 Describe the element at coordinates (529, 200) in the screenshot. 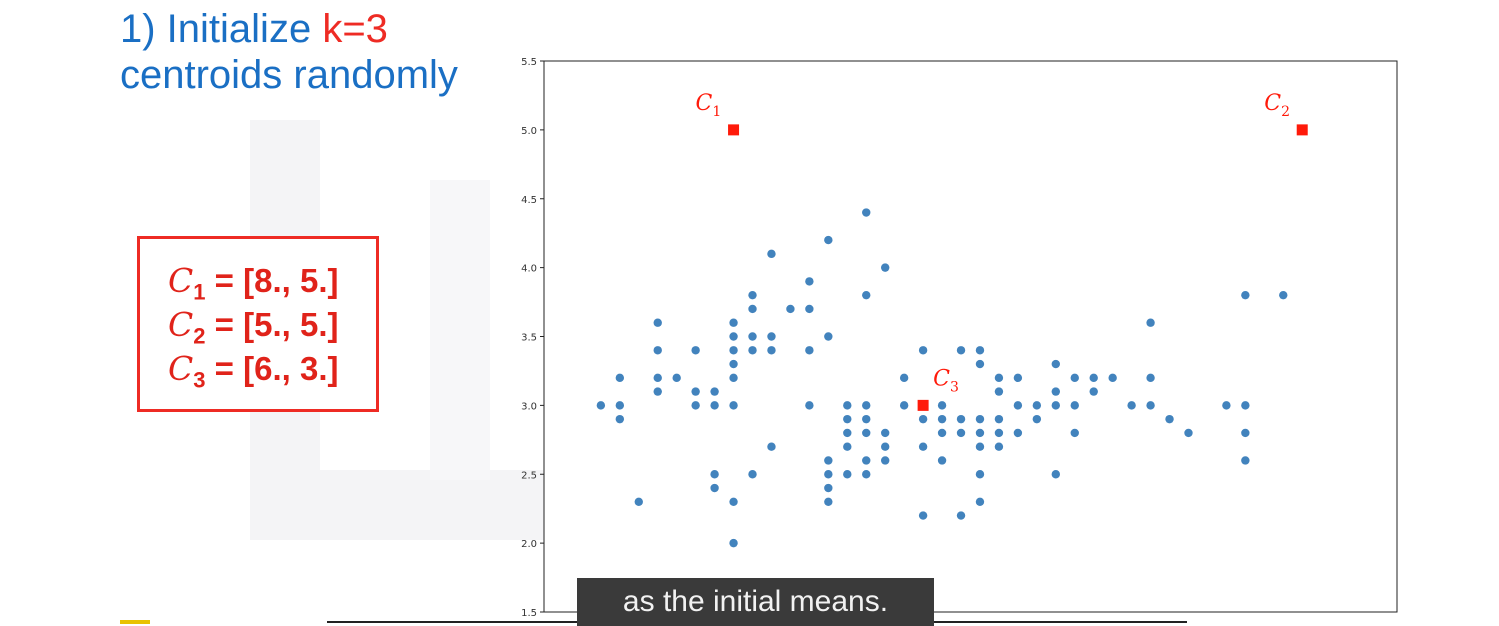

I see `y-tick-label: 4.5` at that location.